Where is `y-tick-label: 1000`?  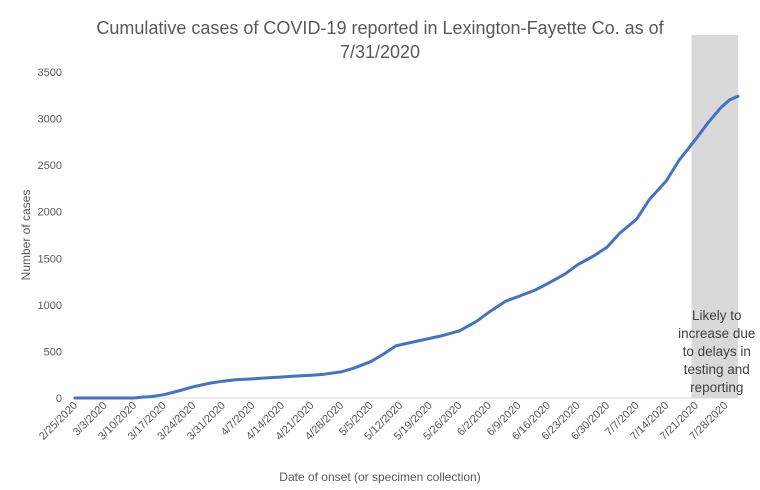 y-tick-label: 1000 is located at coordinates (50, 306).